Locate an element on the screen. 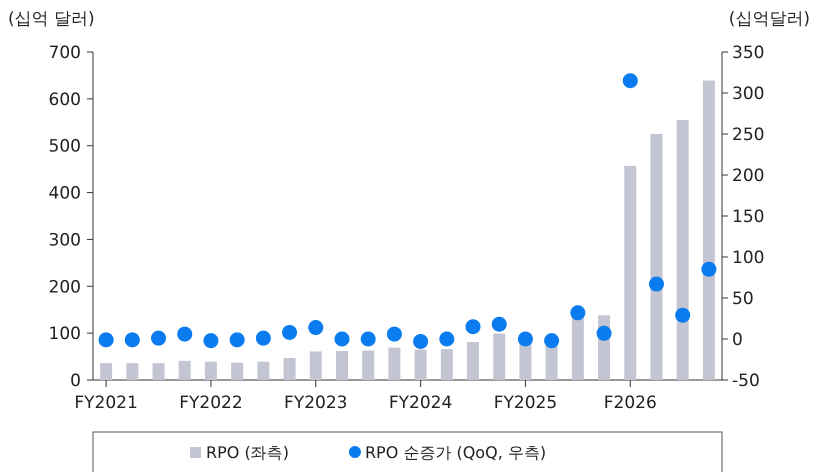 Image resolution: width=816 pixels, height=472 pixels. y-tick-label: 600 is located at coordinates (64, 100).